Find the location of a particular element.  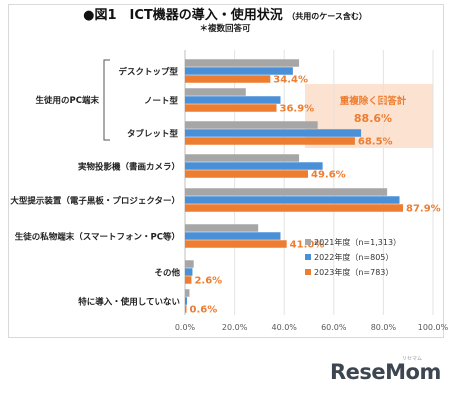

legend-label-0: 2021年度（n=1,313） is located at coordinates (357, 242).